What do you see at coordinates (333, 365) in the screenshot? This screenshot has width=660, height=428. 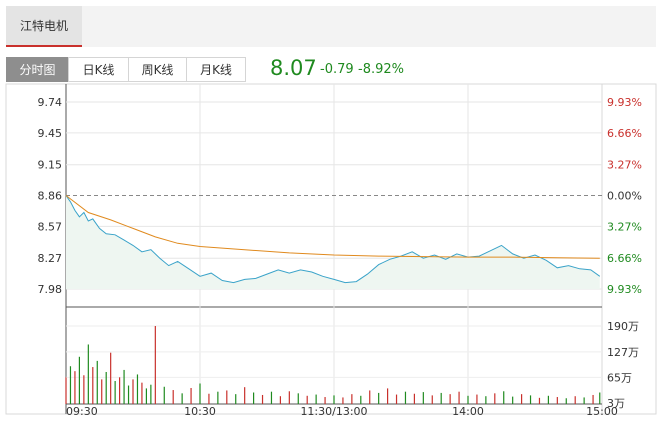 I see `volume-bars` at bounding box center [333, 365].